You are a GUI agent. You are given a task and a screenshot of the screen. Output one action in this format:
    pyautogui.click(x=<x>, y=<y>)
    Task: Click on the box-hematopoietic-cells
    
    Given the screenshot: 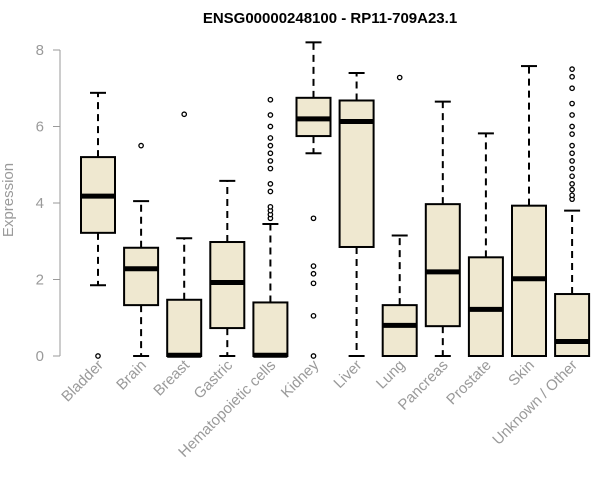 What is the action you would take?
    pyautogui.click(x=270, y=227)
    